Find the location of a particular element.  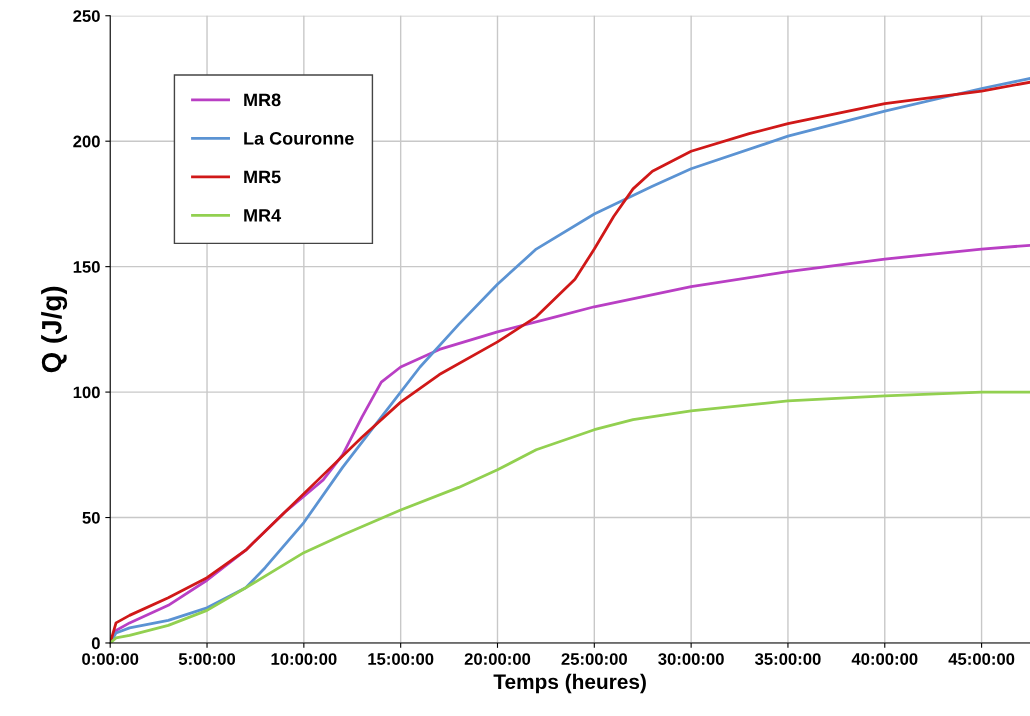

x-tick-label: 5:00:00 is located at coordinates (207, 659).